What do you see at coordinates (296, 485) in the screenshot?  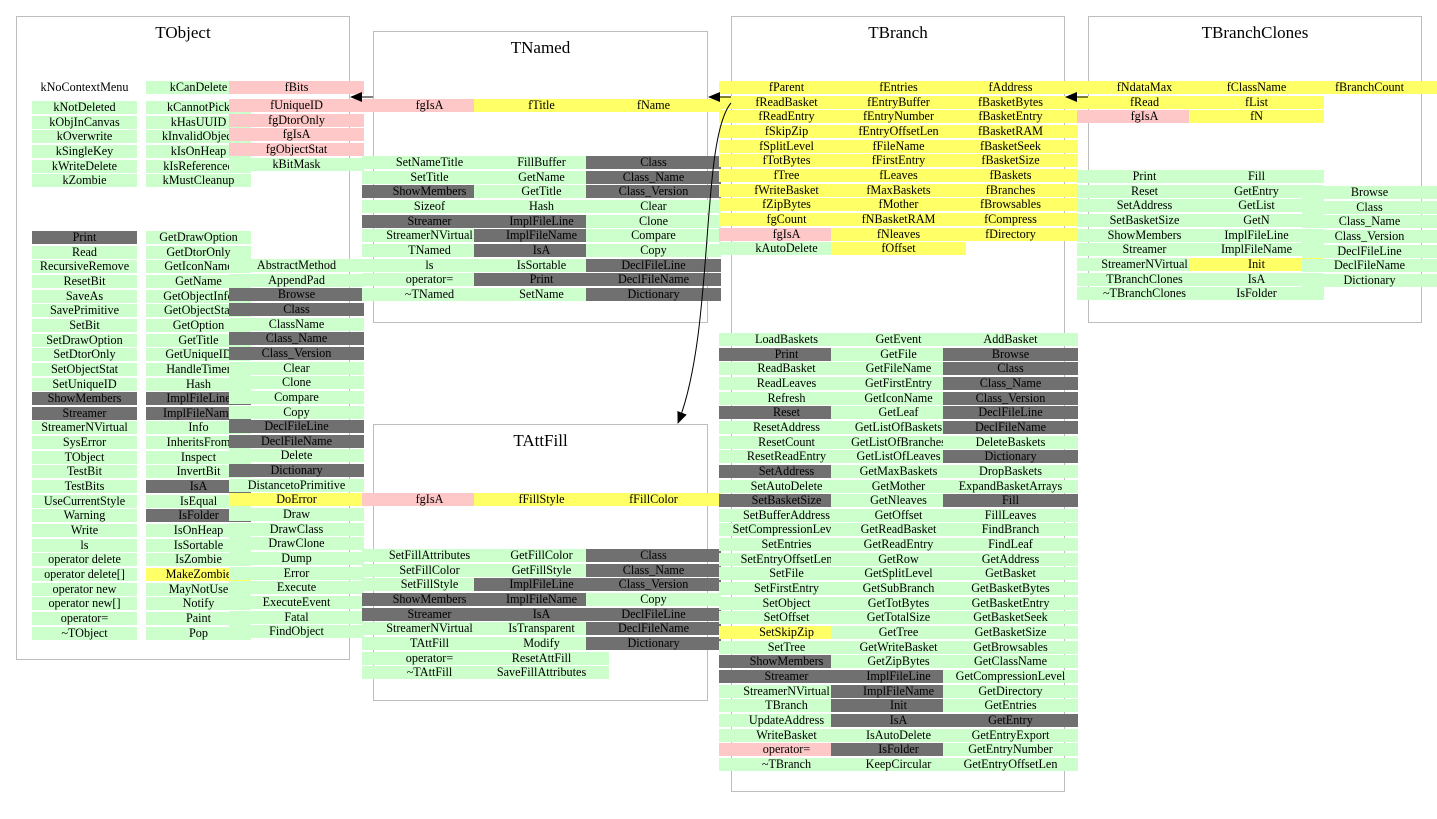 I see `member-distancetoprimitive: DistancetoPrimitive` at bounding box center [296, 485].